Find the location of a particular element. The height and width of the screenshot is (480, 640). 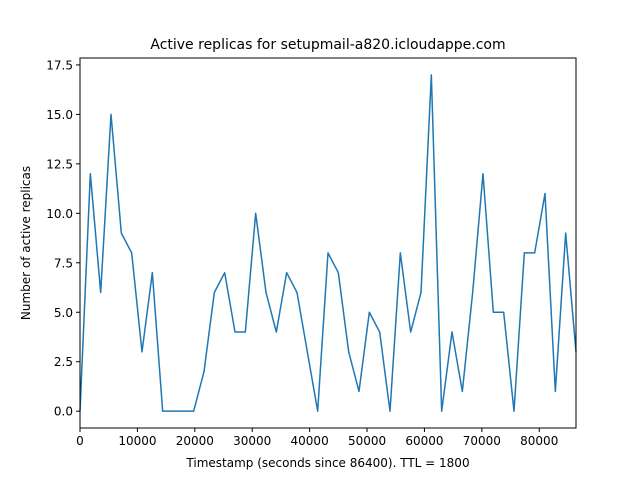

y-tick-label: 15.0 is located at coordinates (59, 115).